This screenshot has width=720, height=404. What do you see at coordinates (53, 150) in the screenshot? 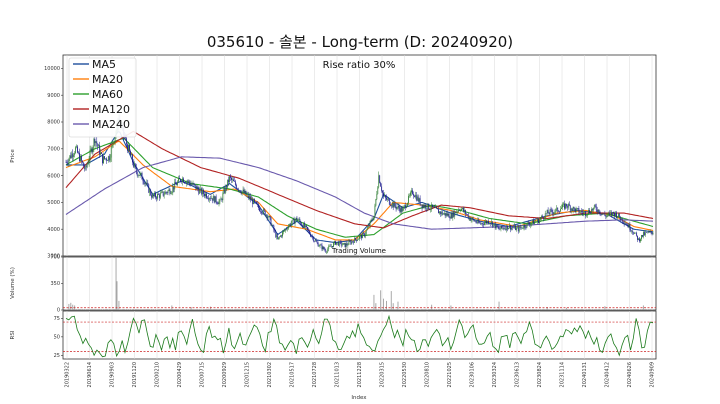
I see `price-ytick-label: 7000` at bounding box center [53, 150].